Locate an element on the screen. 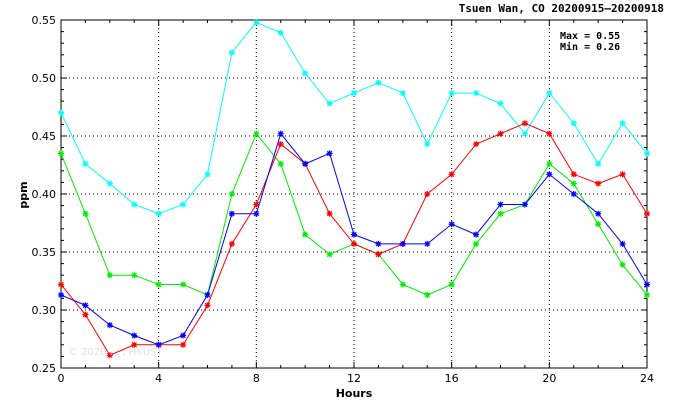 This screenshot has width=674, height=409. y-axis-title: ppm is located at coordinates (23, 194).